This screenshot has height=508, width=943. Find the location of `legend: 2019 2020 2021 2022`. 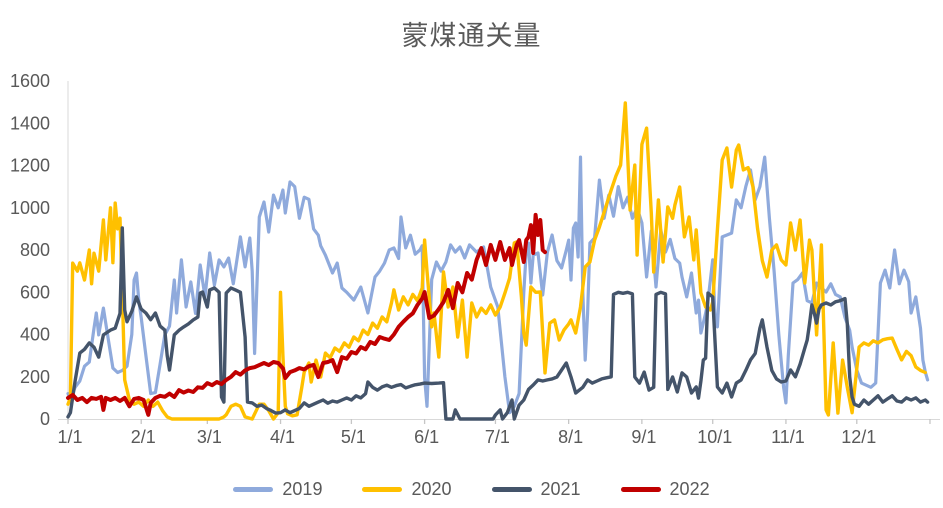

legend: 2019 2020 2021 2022 is located at coordinates (471, 489).